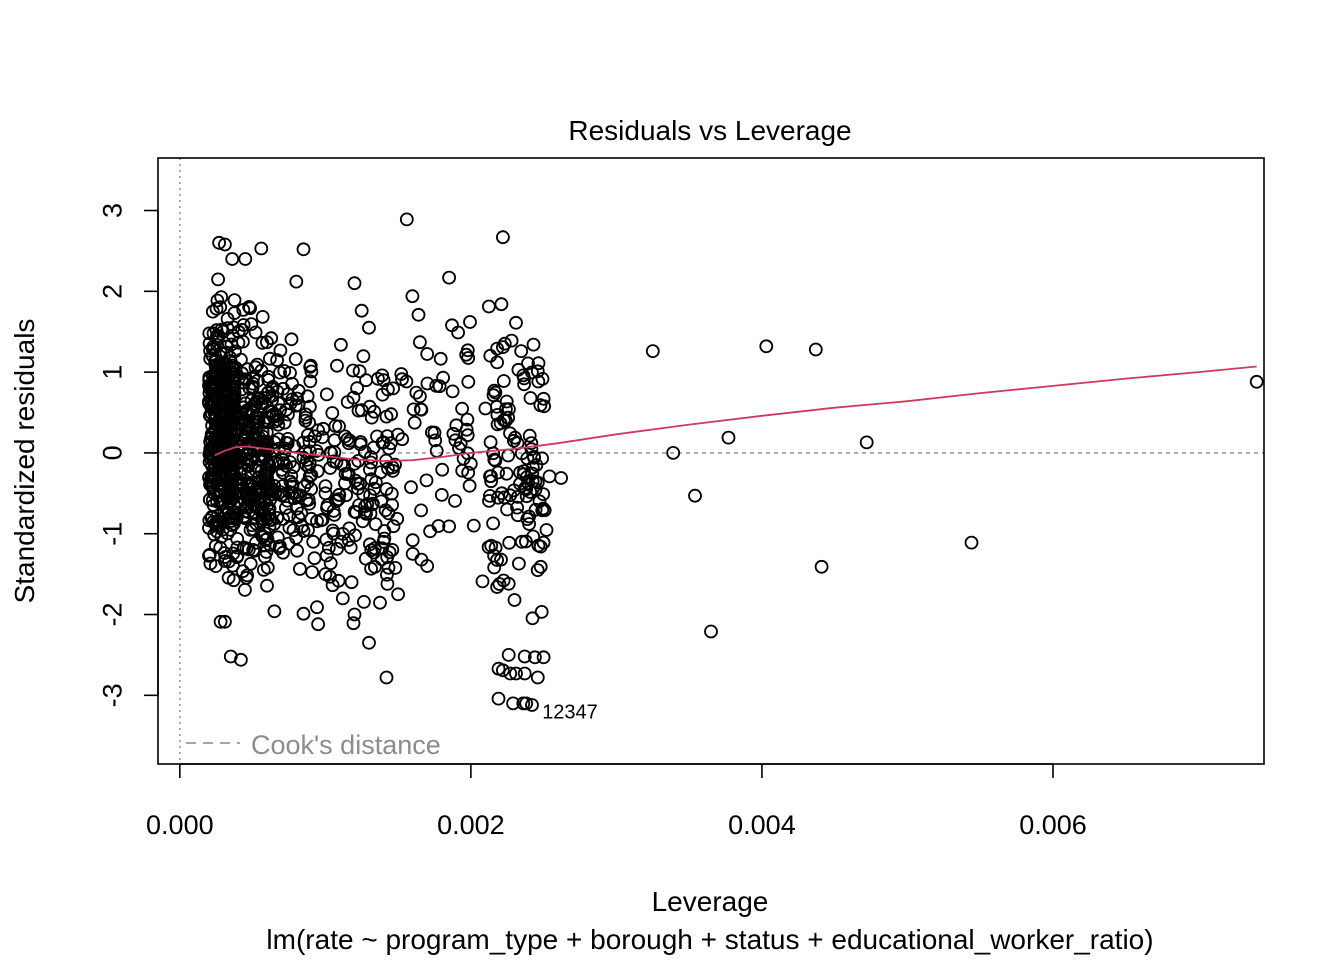  I want to click on y-tick-label: 1, so click(112, 372).